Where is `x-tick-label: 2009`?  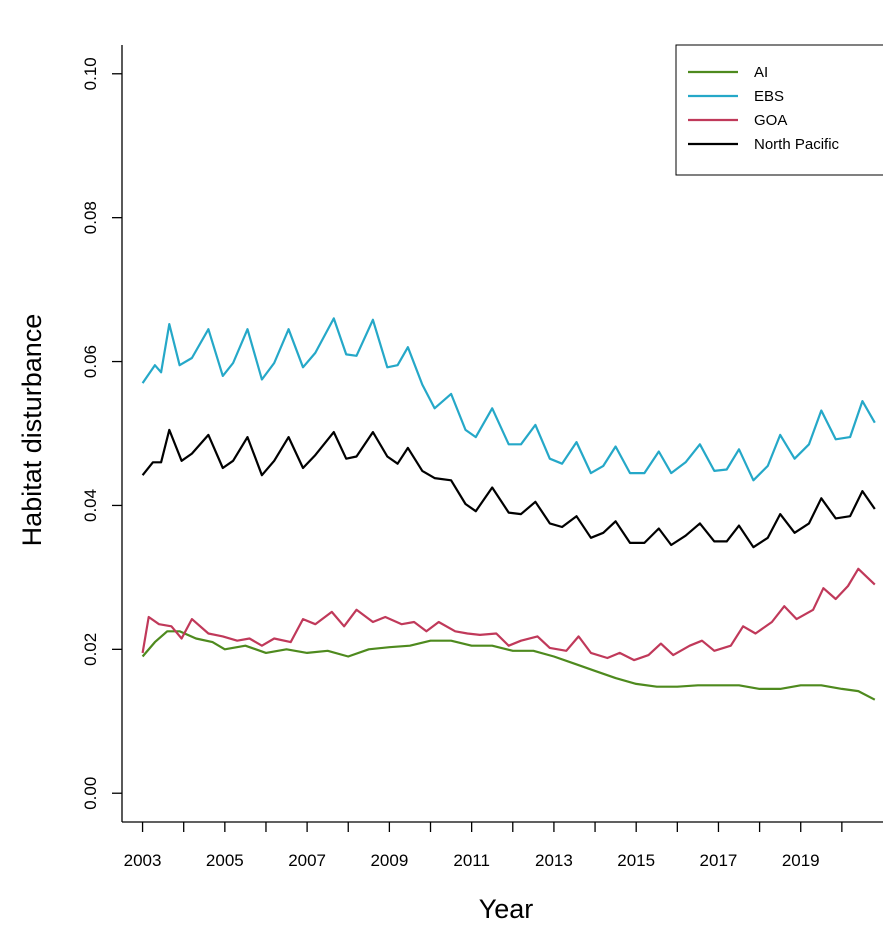 x-tick-label: 2009 is located at coordinates (389, 860).